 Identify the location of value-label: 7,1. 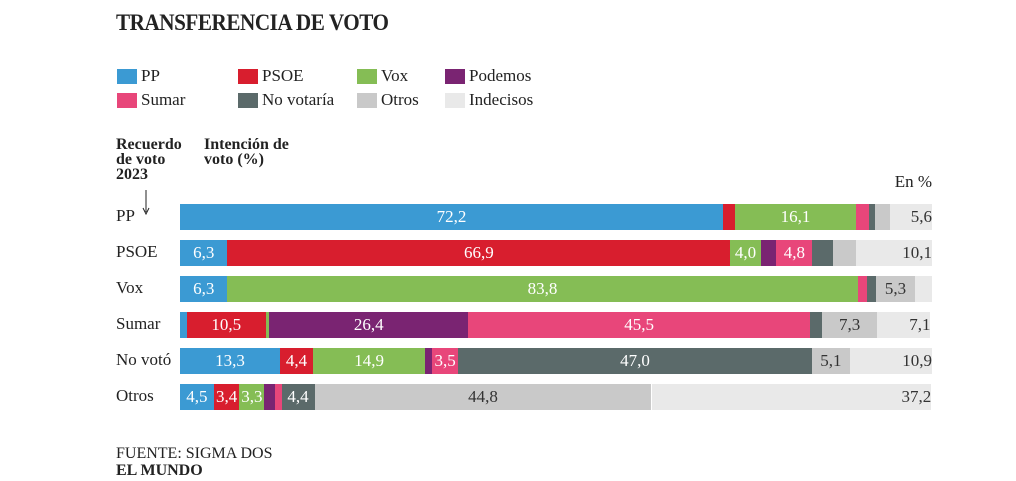
(920, 324).